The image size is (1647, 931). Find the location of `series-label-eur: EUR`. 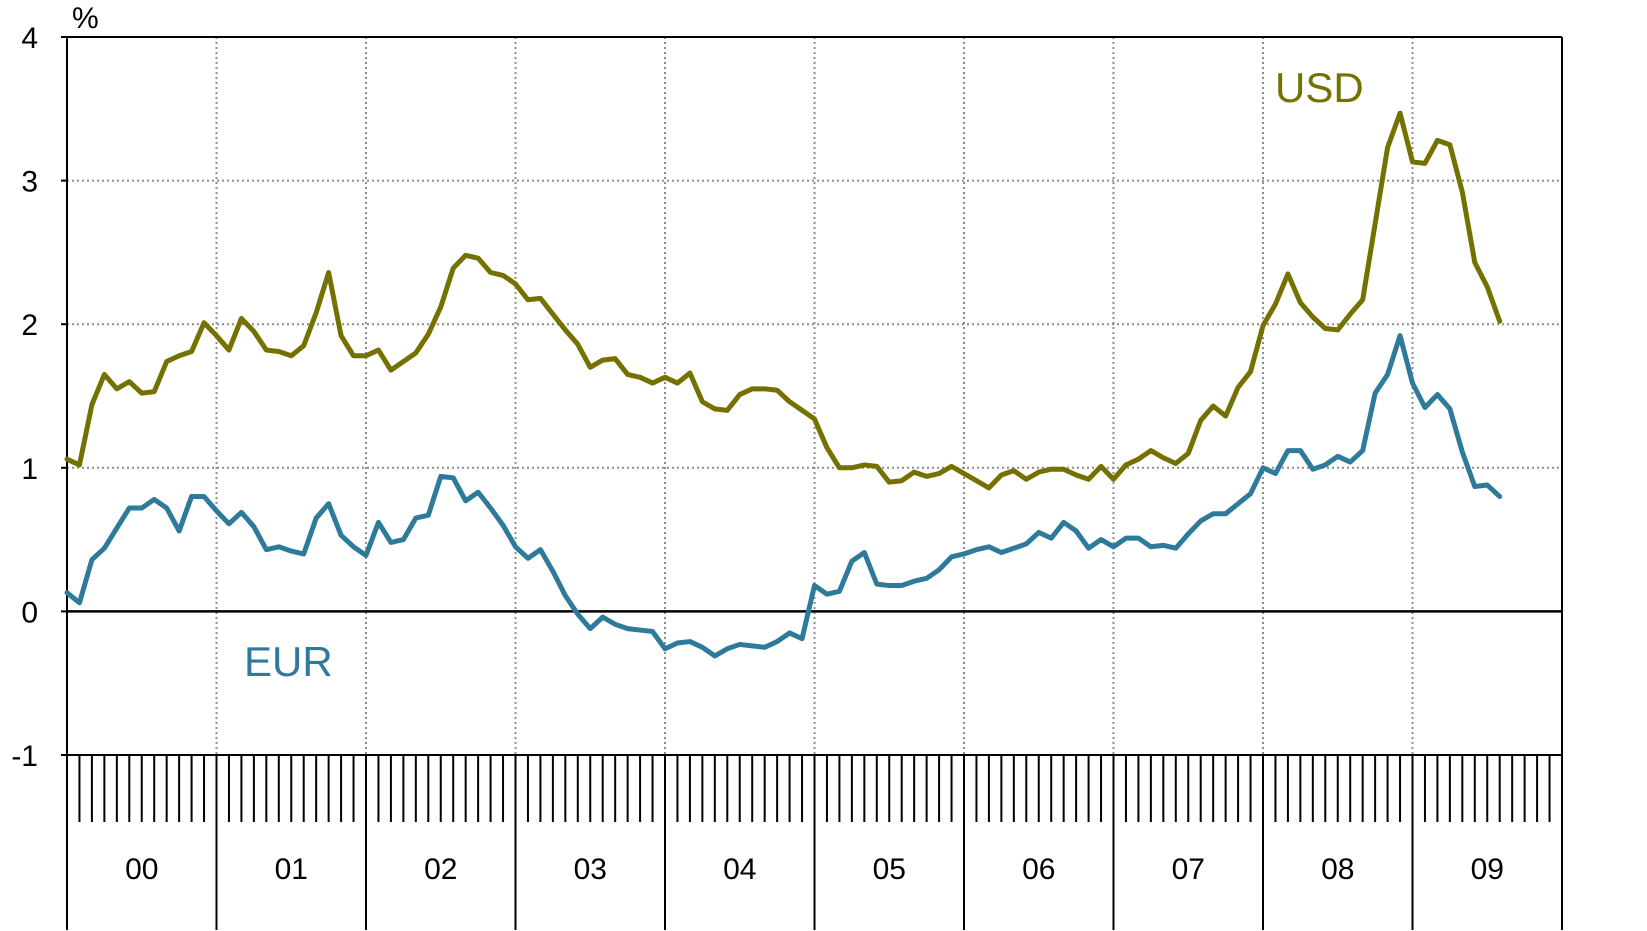

series-label-eur: EUR is located at coordinates (288, 661).